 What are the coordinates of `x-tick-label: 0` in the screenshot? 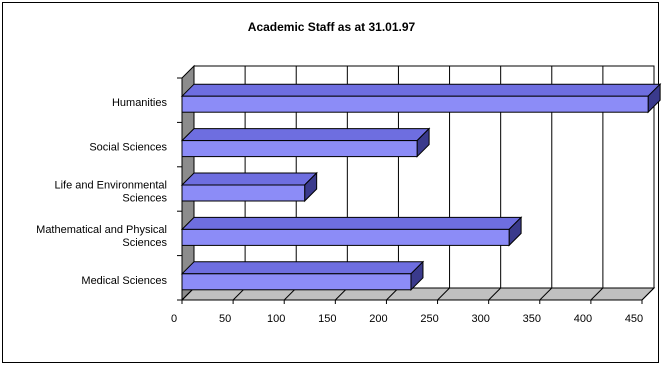 It's located at (174, 319).